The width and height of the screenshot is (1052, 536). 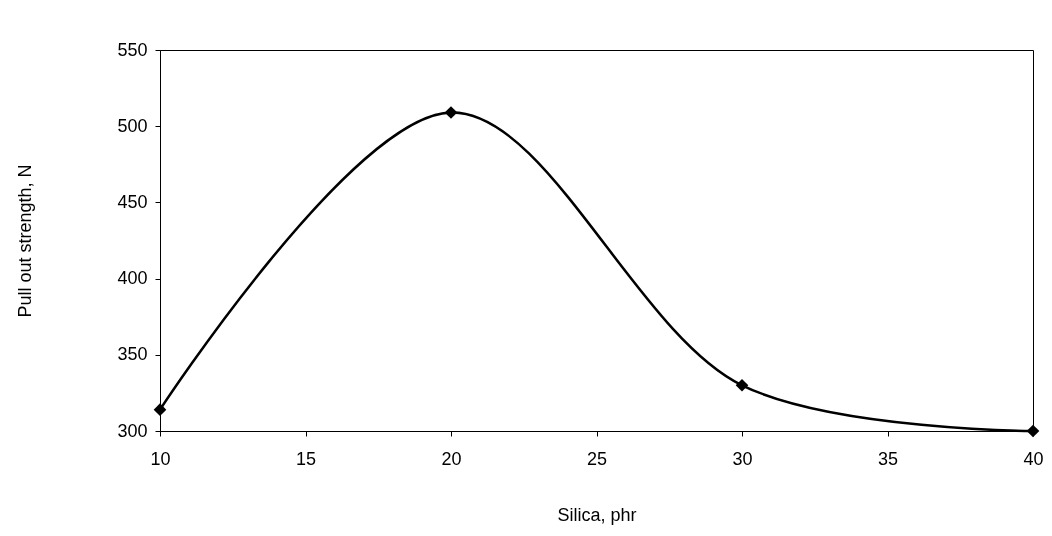 I want to click on x-tick-label: 20, so click(x=451, y=458).